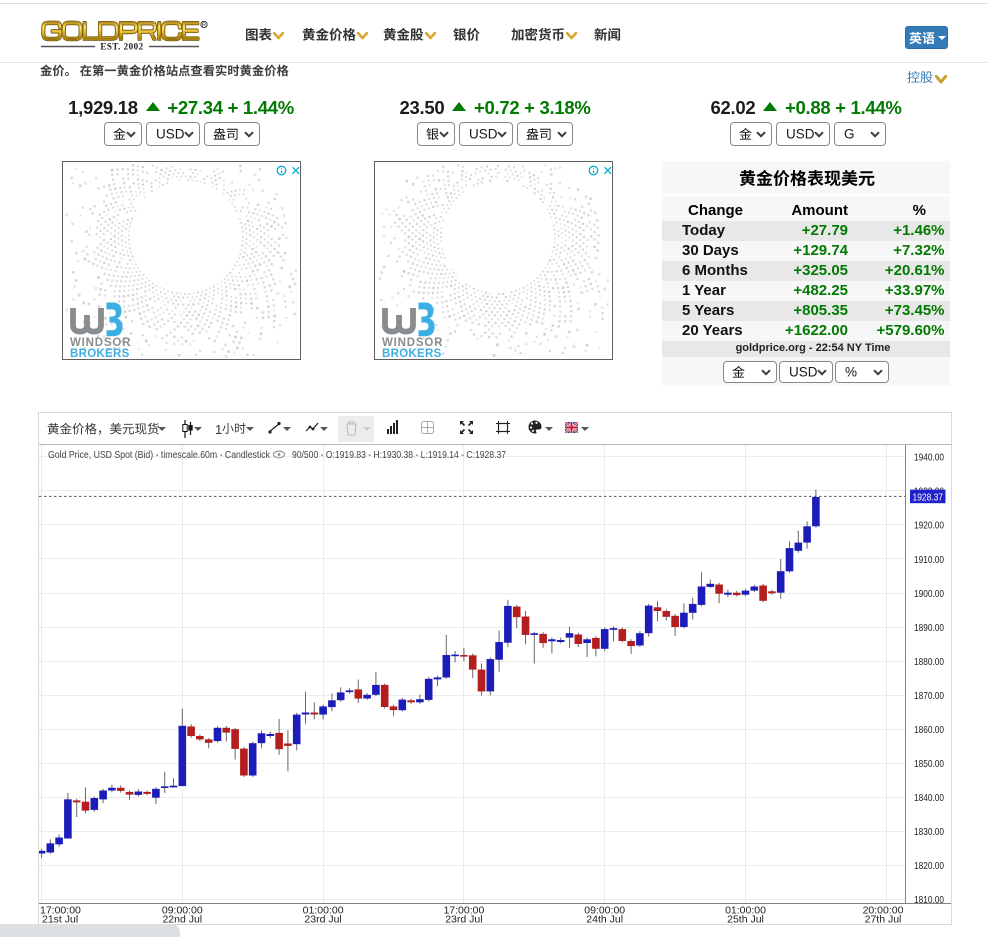  Describe the element at coordinates (929, 662) in the screenshot. I see `svg-text: 1880.00` at that location.